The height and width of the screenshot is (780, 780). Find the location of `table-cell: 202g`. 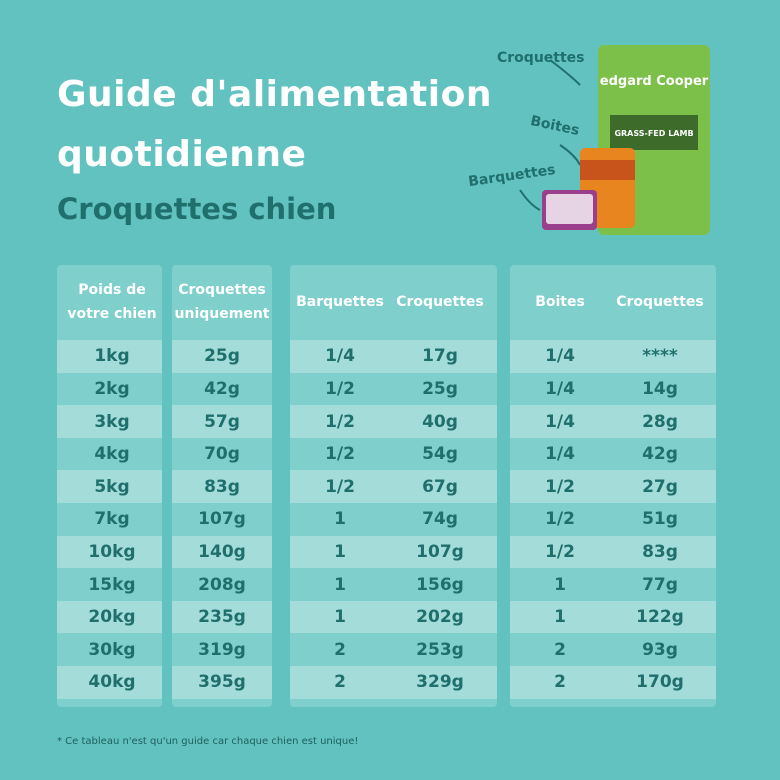

table-cell: 202g is located at coordinates (440, 617).